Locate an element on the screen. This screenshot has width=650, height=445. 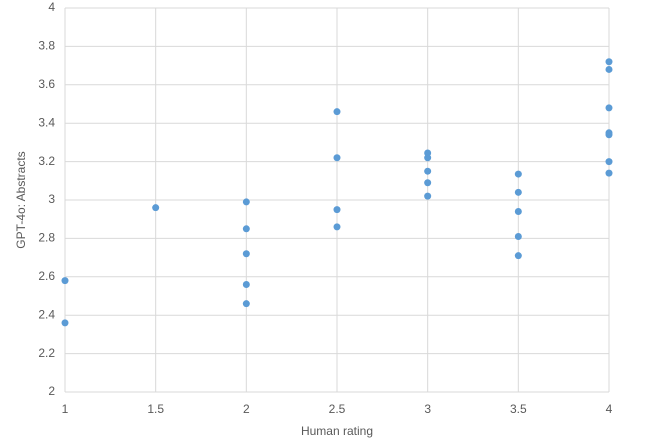
y-tick-label: 3 is located at coordinates (51, 199).